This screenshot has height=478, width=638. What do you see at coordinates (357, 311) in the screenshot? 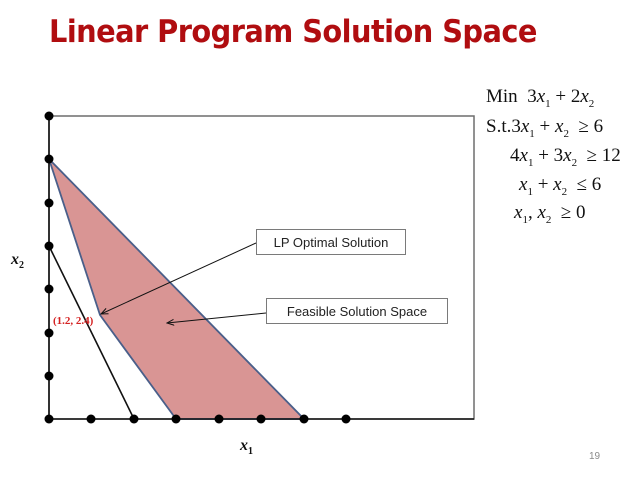
I see `feasible-space-callout: Feasible Solution Space` at bounding box center [357, 311].